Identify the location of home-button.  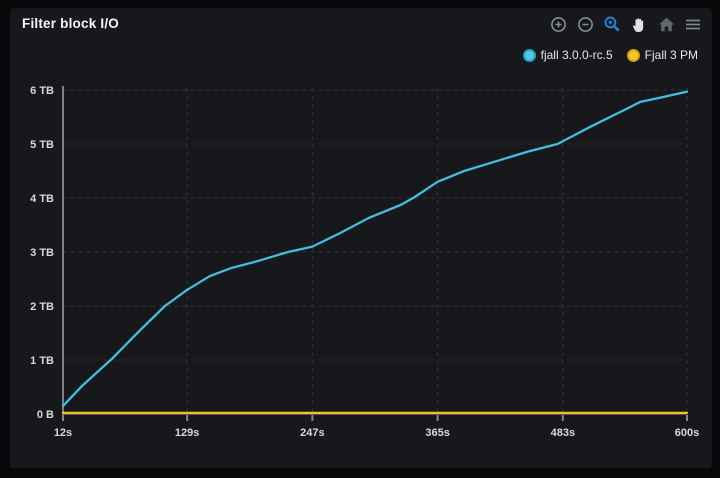
(666, 24).